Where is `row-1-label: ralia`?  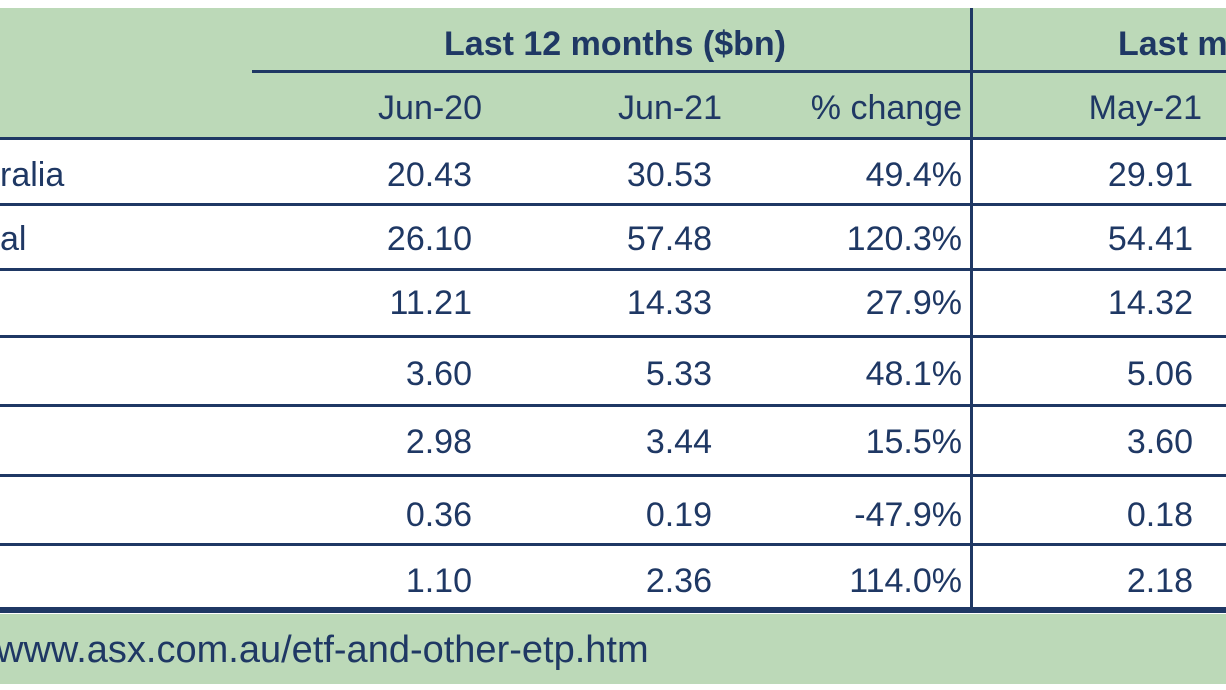 row-1-label: ralia is located at coordinates (32, 175).